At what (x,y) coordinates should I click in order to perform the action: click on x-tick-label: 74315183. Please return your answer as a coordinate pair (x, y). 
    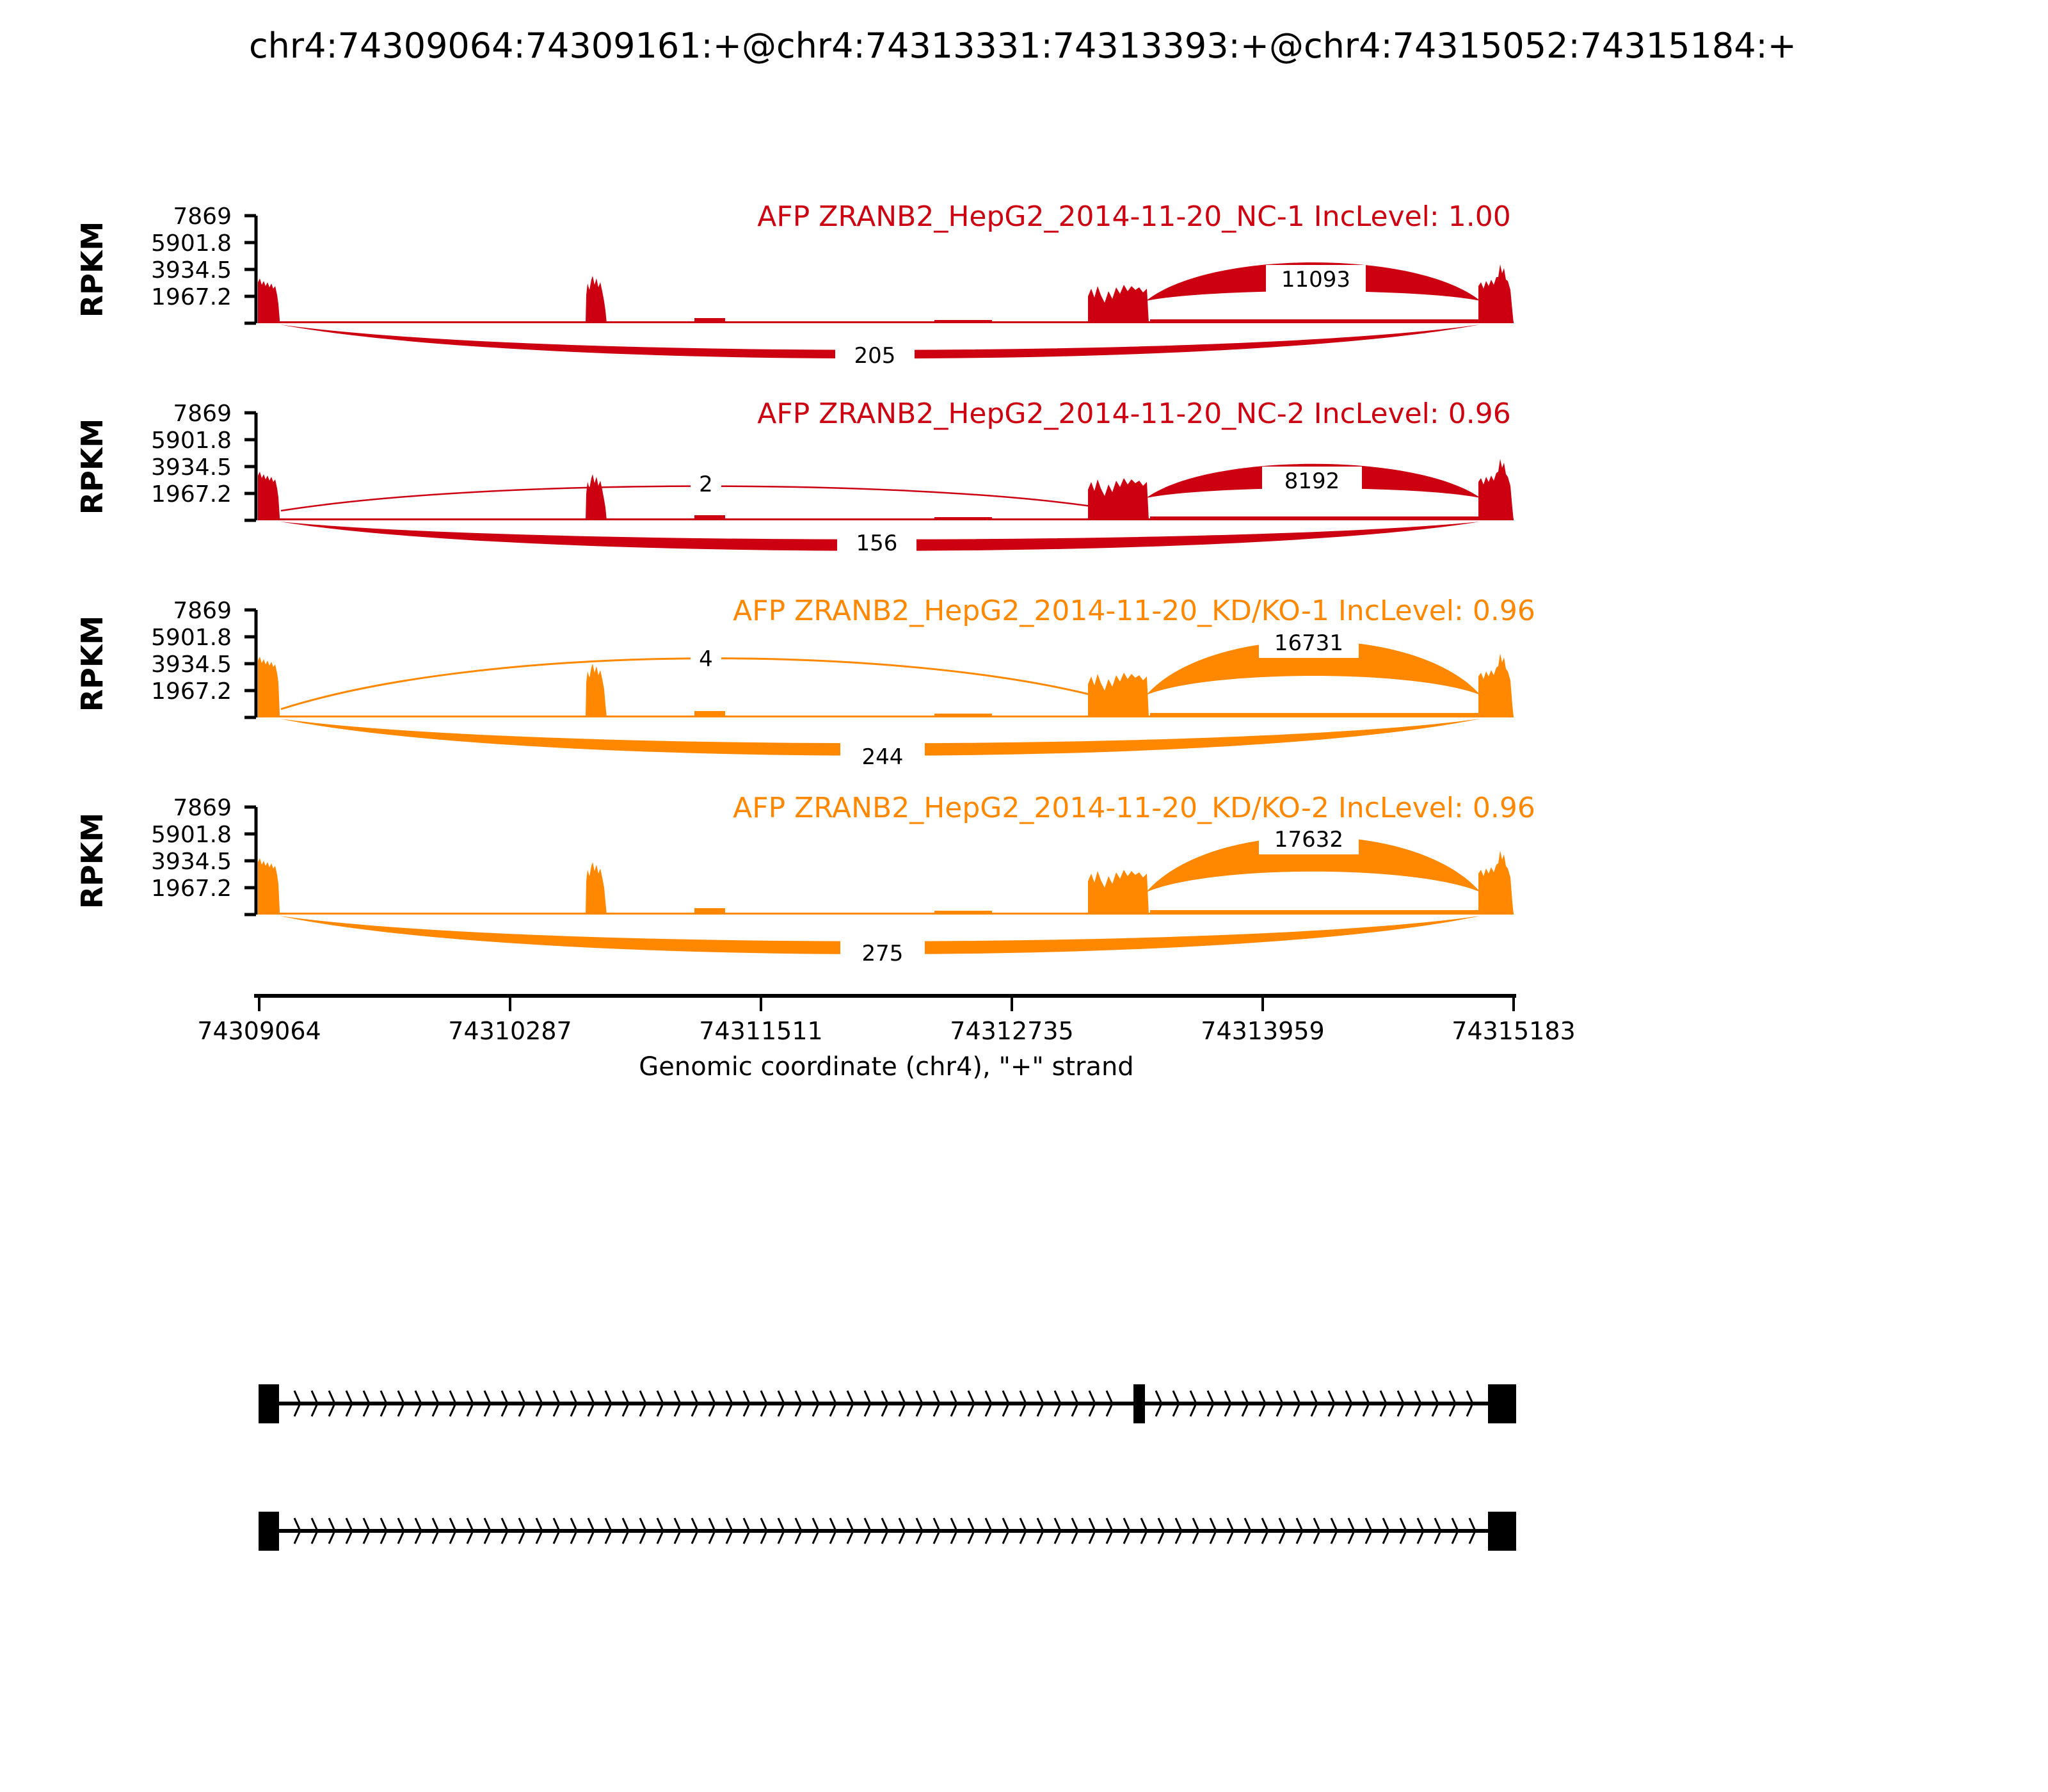
    Looking at the image, I should click on (1513, 1031).